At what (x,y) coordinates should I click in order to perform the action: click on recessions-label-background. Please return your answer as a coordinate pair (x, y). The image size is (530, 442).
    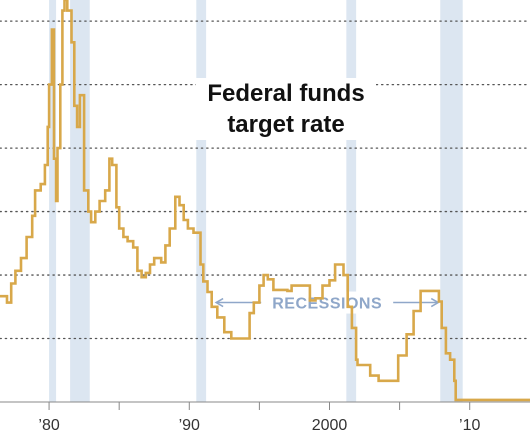
    Looking at the image, I should click on (327, 302).